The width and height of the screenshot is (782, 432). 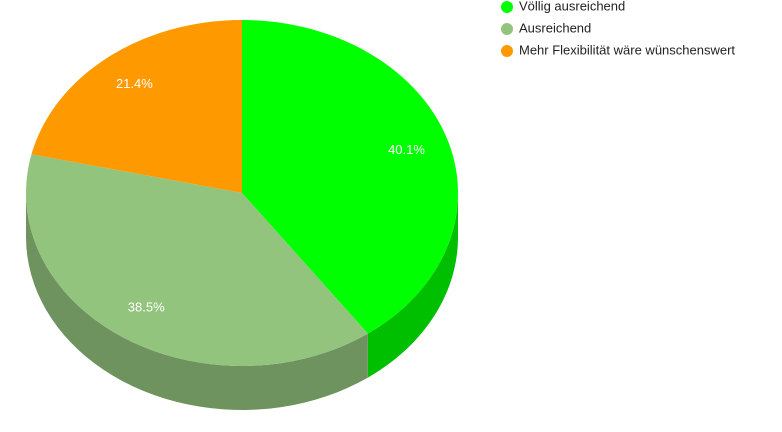 What do you see at coordinates (406, 149) in the screenshot?
I see `value-label: 40.1%` at bounding box center [406, 149].